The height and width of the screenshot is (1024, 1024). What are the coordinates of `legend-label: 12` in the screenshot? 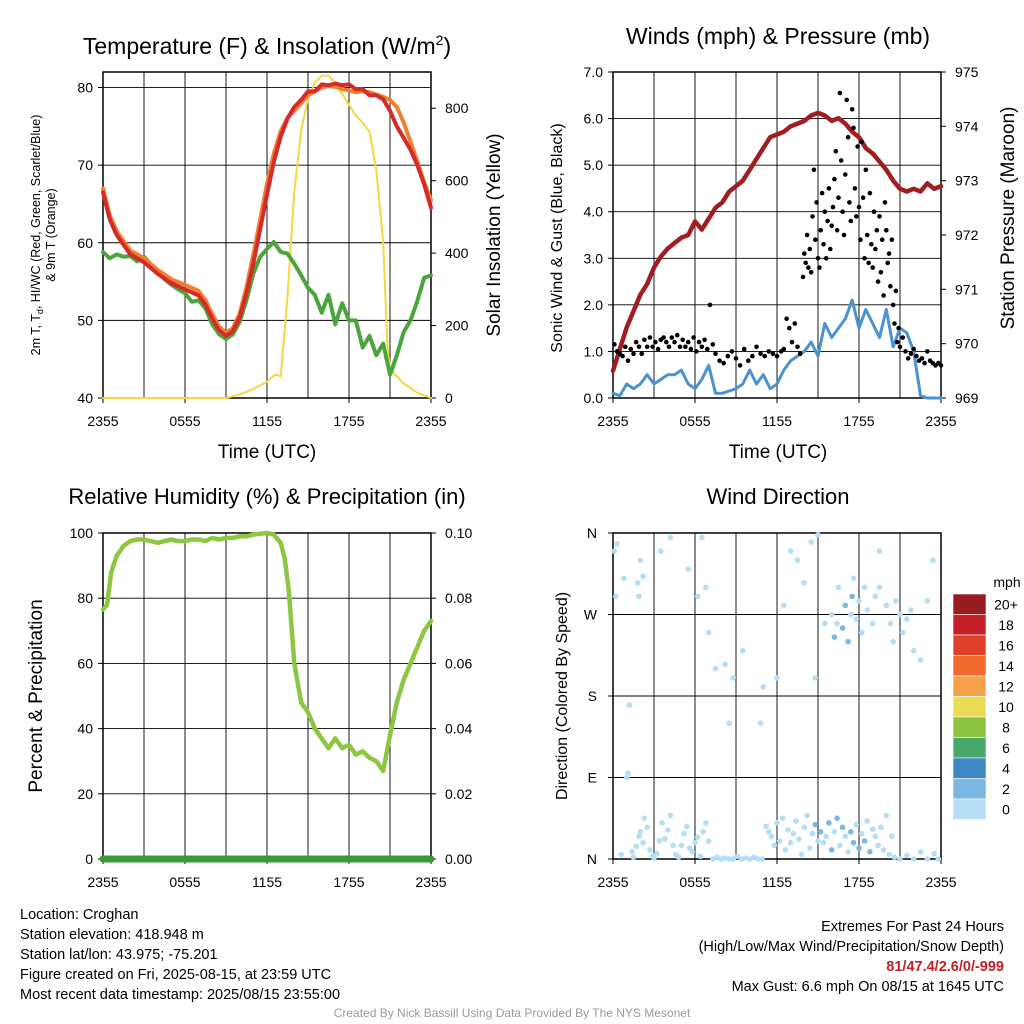 It's located at (1006, 686).